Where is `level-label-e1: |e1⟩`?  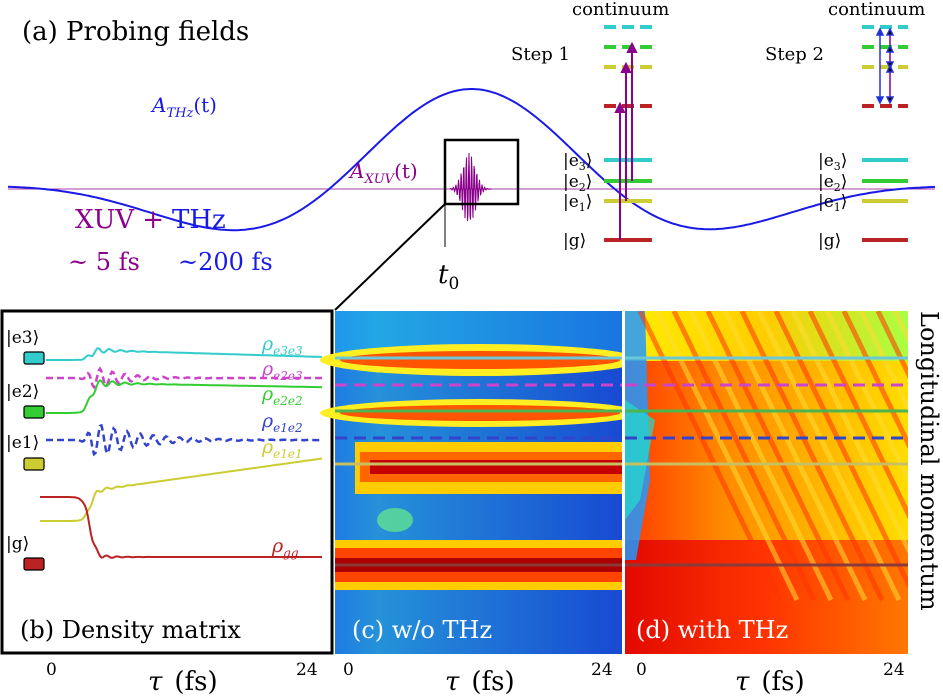 level-label-e1: |e1⟩ is located at coordinates (577, 203).